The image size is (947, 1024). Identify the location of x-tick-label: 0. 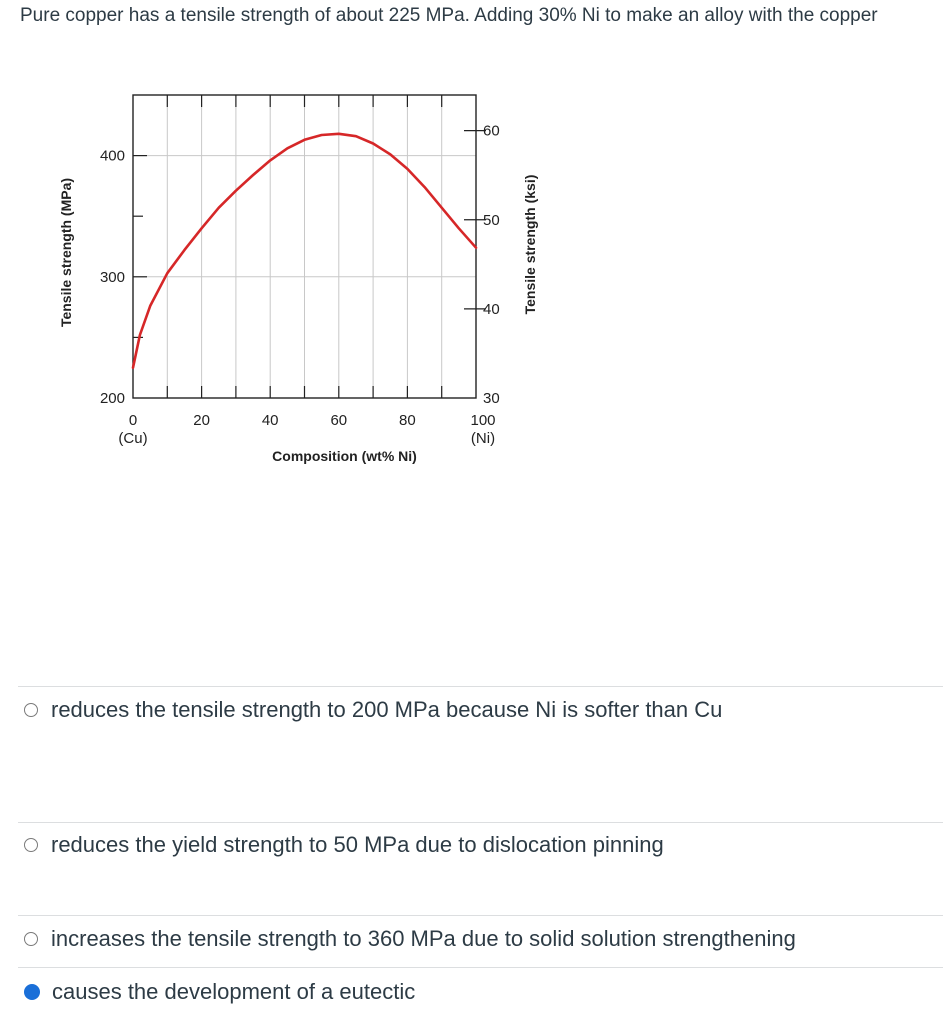
(133, 420).